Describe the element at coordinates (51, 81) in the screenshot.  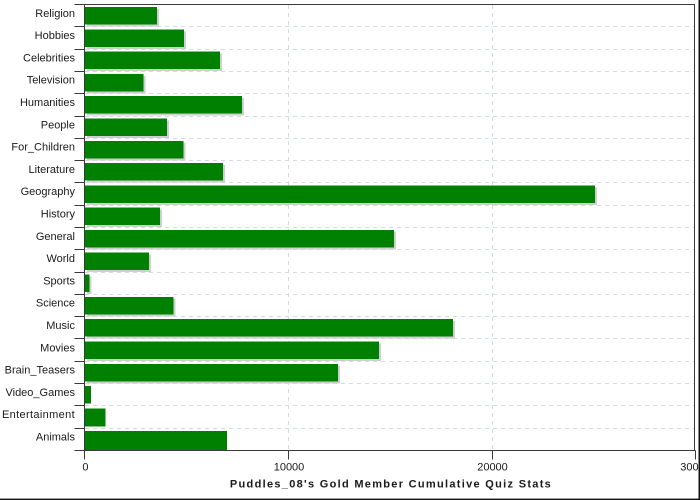
I see `svg-text: Television` at that location.